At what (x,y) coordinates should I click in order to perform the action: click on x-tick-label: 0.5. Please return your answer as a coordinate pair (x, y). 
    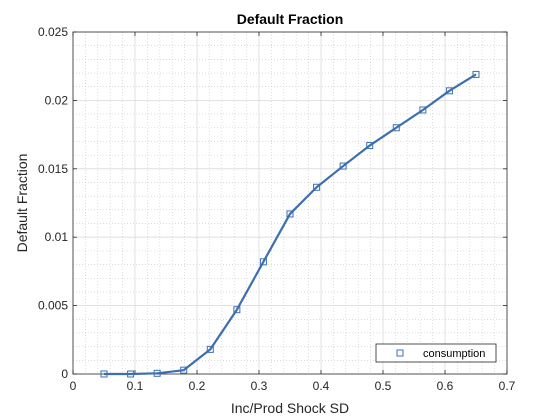
    Looking at the image, I should click on (383, 386).